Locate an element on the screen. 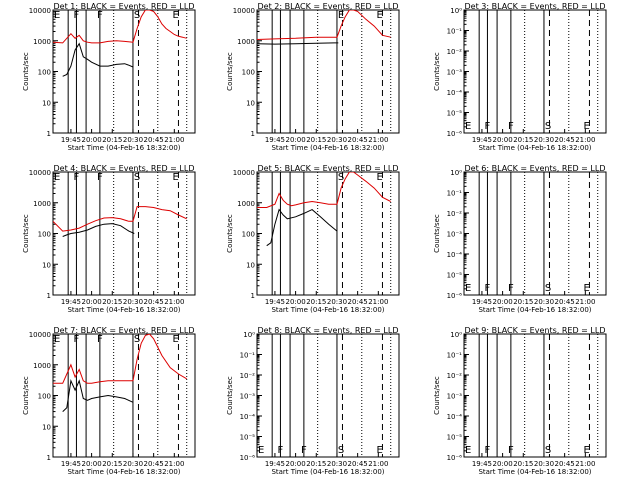  y-tick-label: 100 is located at coordinates (44, 235).